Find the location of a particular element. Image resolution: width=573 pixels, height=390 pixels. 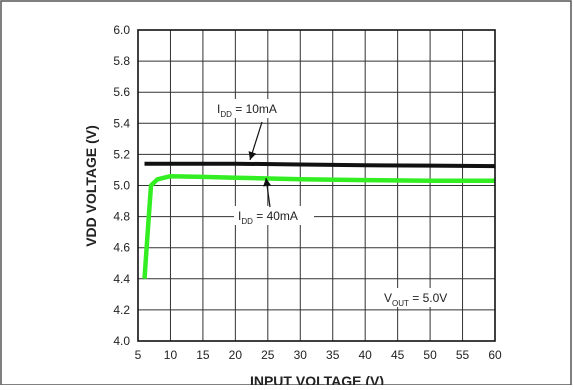

annotation-subscript: OUT is located at coordinates (400, 303).